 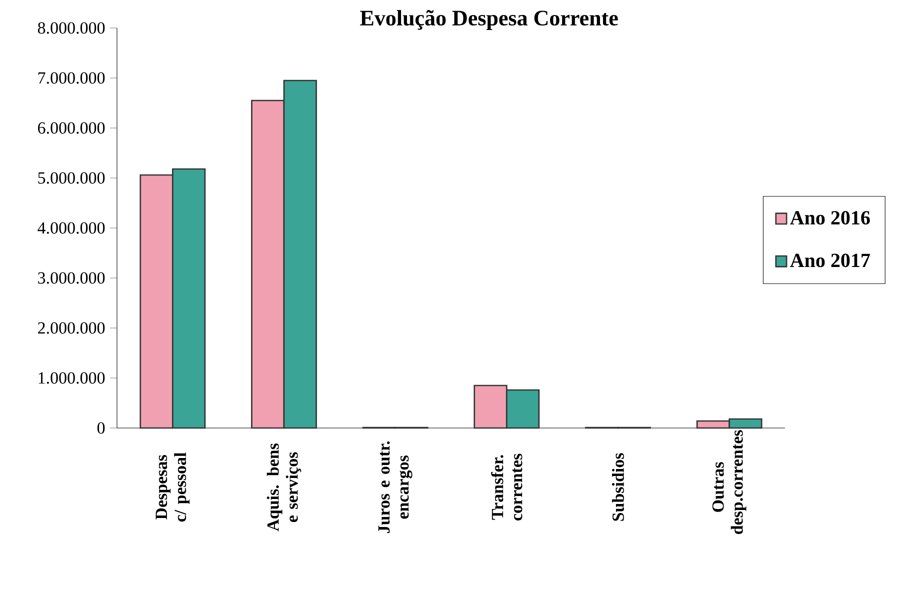 What do you see at coordinates (71, 228) in the screenshot?
I see `y-tick-label: 4.000.000` at bounding box center [71, 228].